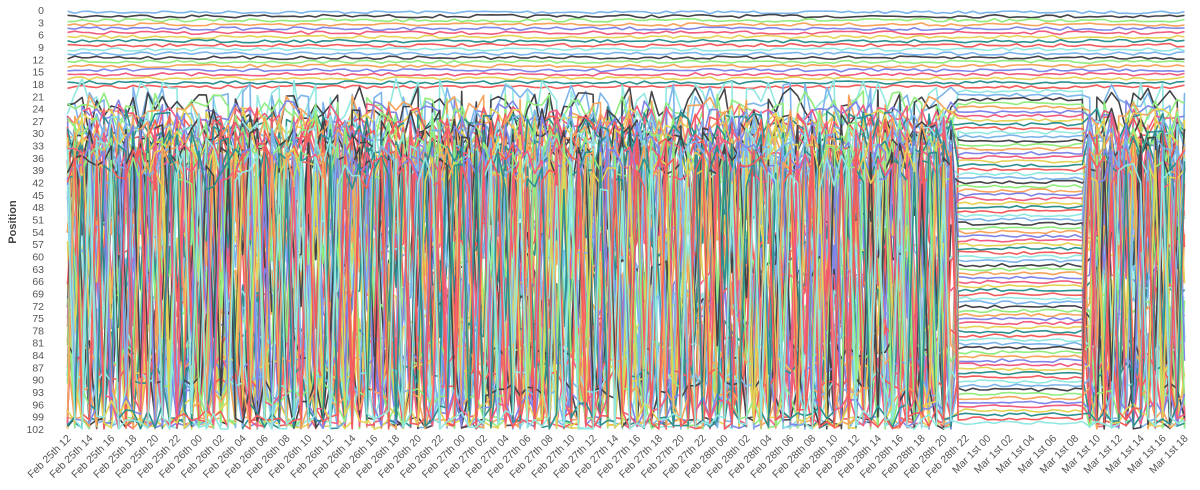  Describe the element at coordinates (38, 418) in the screenshot. I see `y-tick-label: 99` at that location.